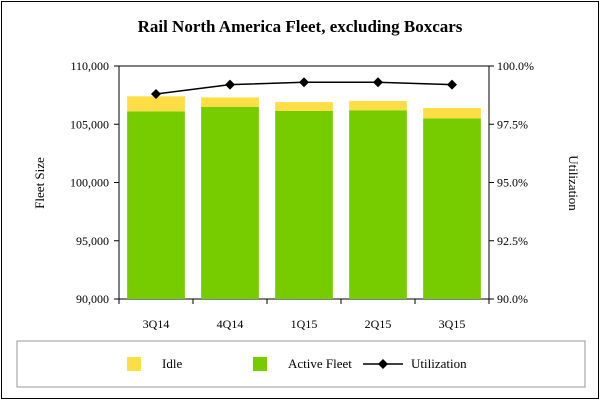  I want to click on x-tick-label: 3Q14, so click(156, 324).